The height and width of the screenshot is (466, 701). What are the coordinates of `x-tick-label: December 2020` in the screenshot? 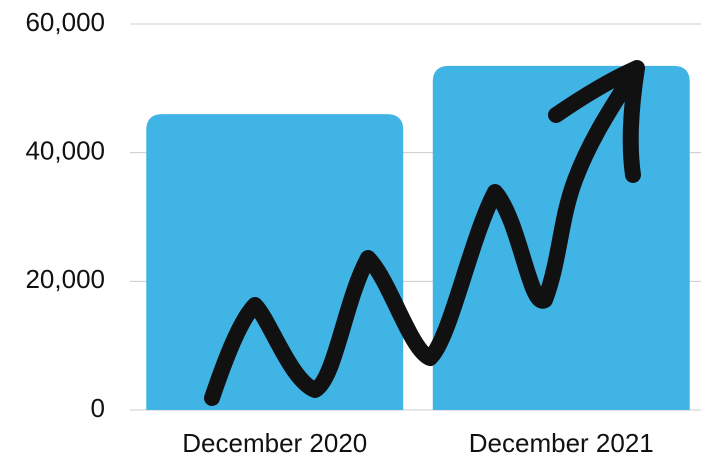 It's located at (274, 443).